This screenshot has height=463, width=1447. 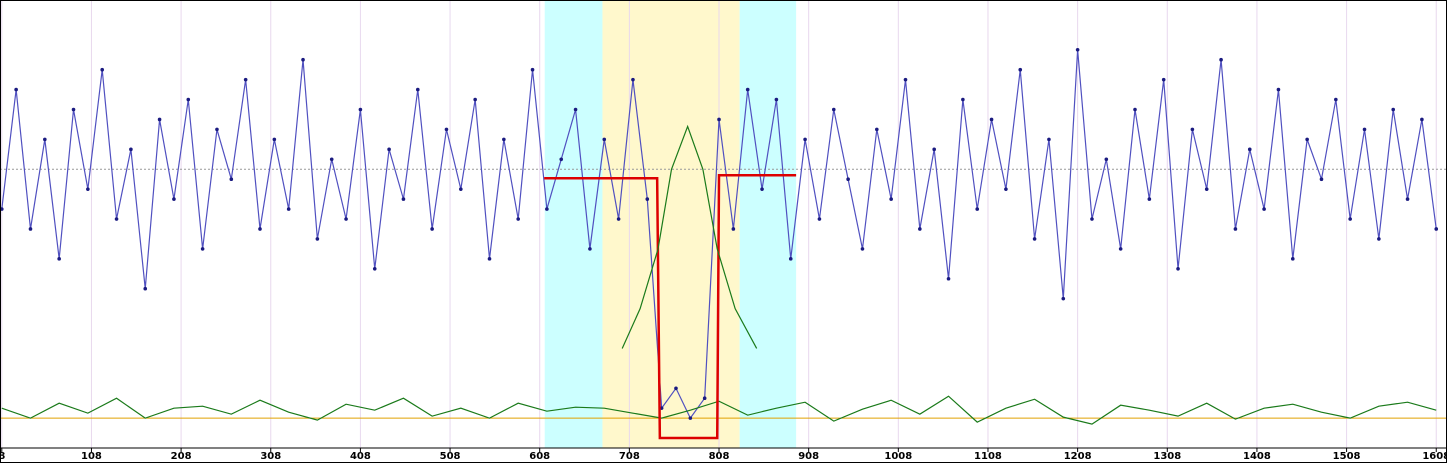 I want to click on x-tick-label: 1508, so click(x=1347, y=456).